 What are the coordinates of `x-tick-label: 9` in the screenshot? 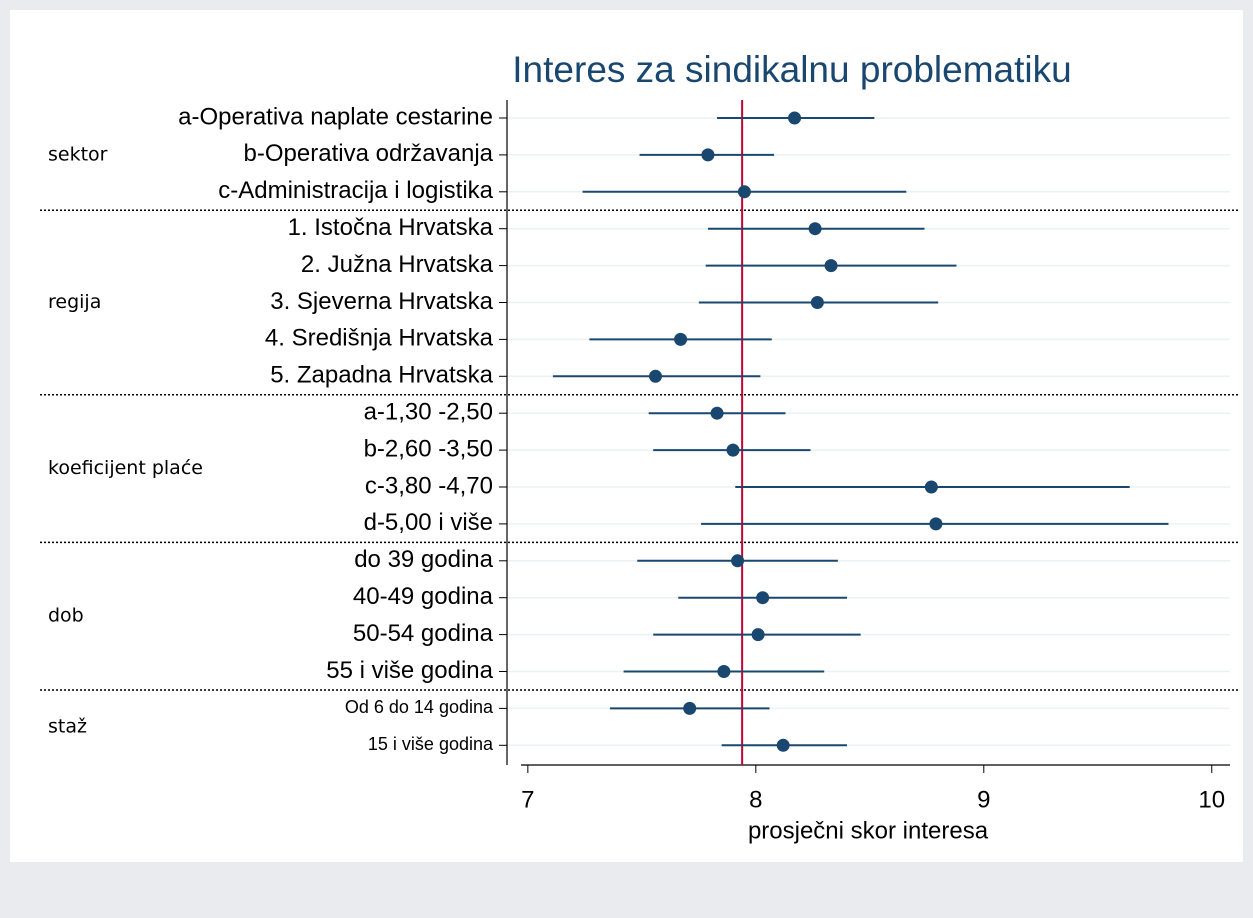 It's located at (983, 799).